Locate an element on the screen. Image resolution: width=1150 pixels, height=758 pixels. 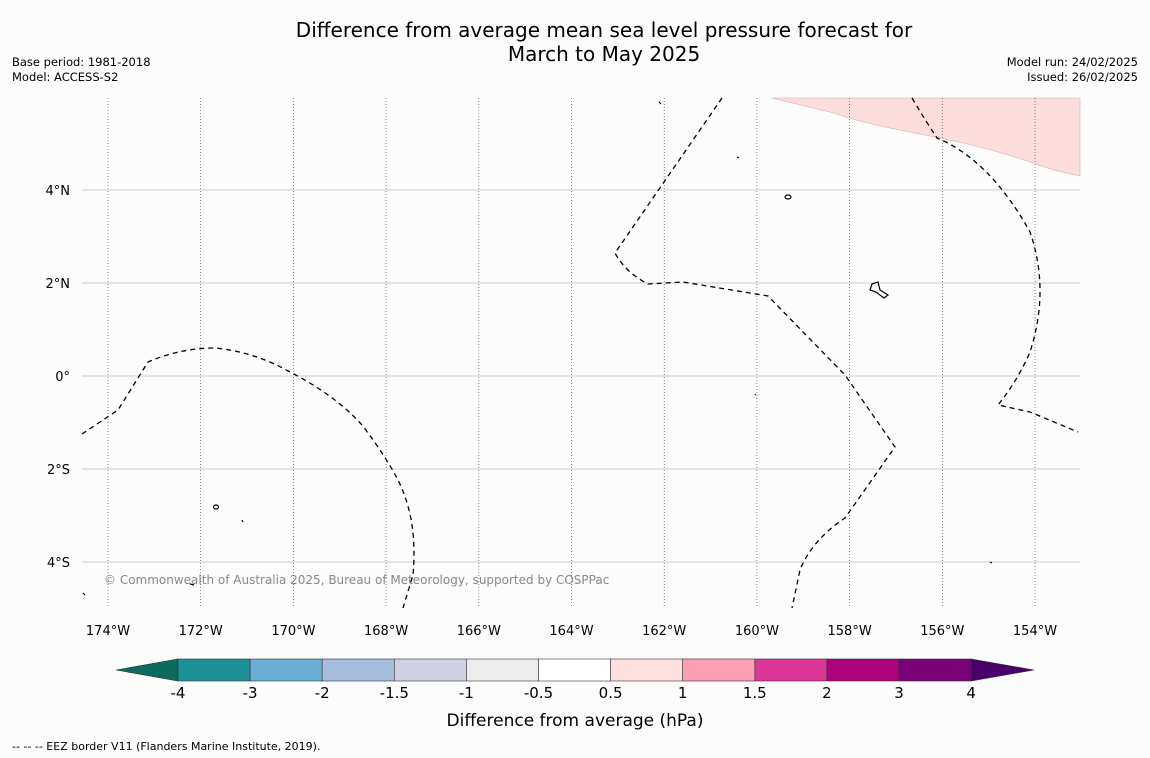
lon-tick-label: 156°W is located at coordinates (942, 631).